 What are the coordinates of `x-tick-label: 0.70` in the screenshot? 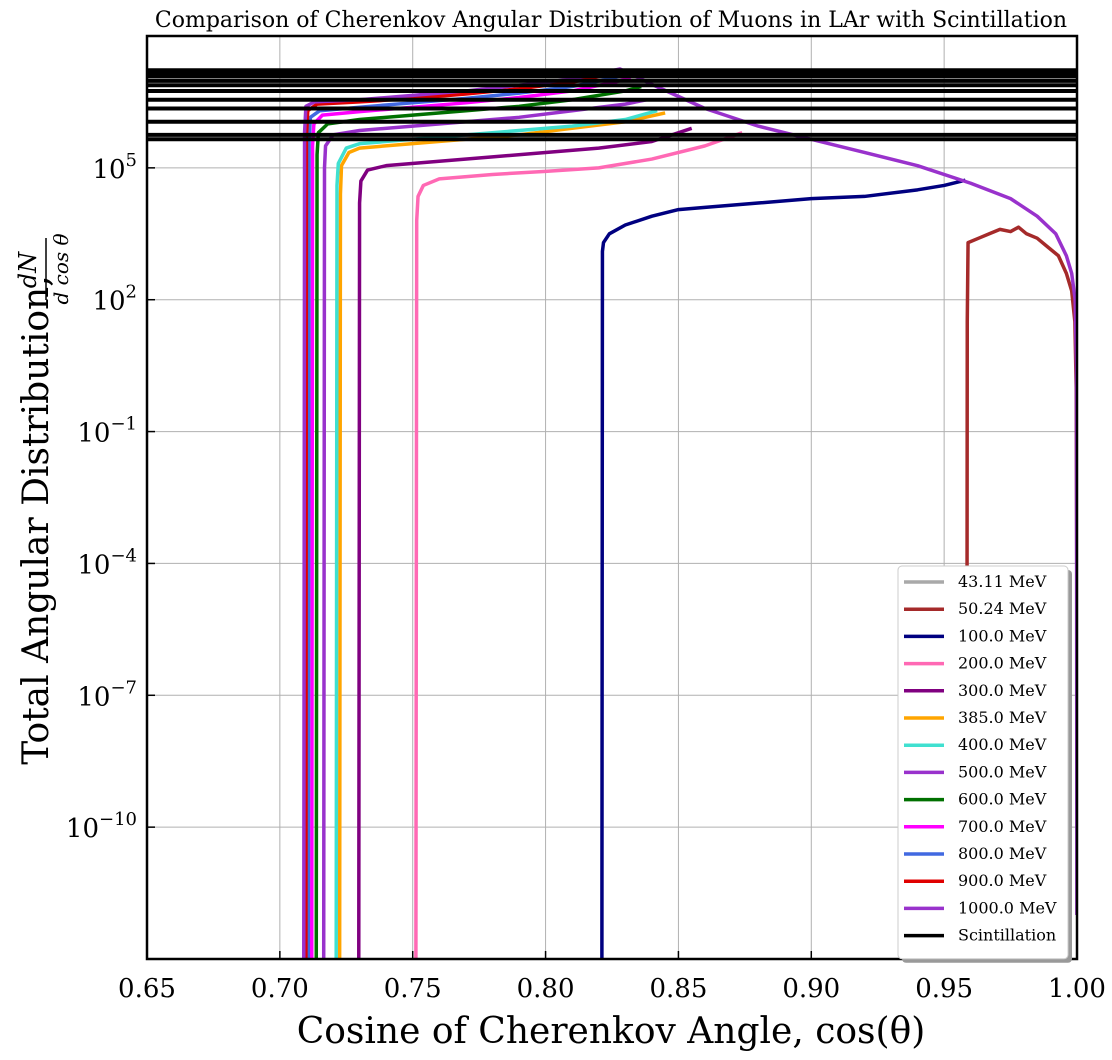 It's located at (280, 989).